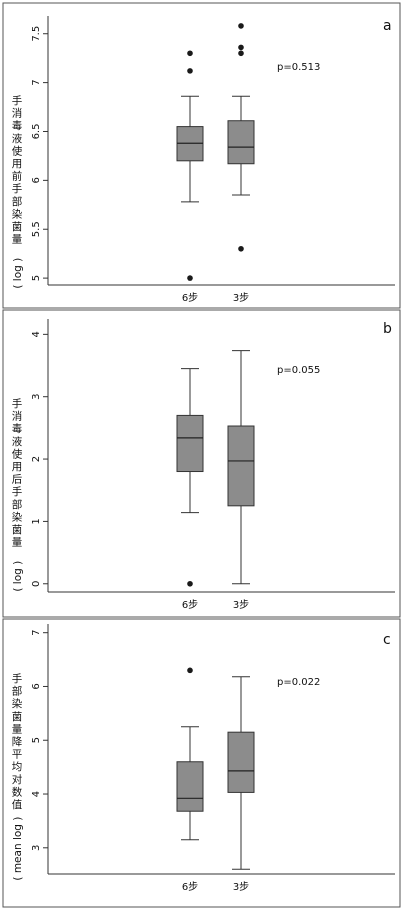 The image size is (404, 910). I want to click on y-axis-title-char: 前, so click(17, 176).